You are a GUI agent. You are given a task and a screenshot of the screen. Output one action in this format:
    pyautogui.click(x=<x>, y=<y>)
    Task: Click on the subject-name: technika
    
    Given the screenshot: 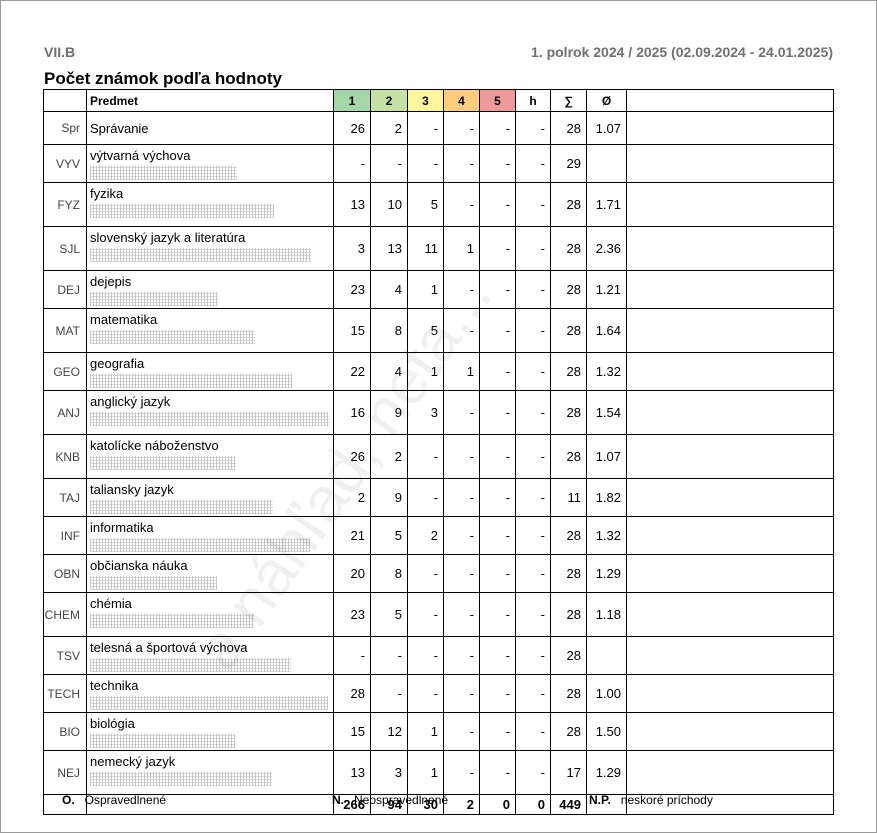 What is the action you would take?
    pyautogui.click(x=114, y=685)
    